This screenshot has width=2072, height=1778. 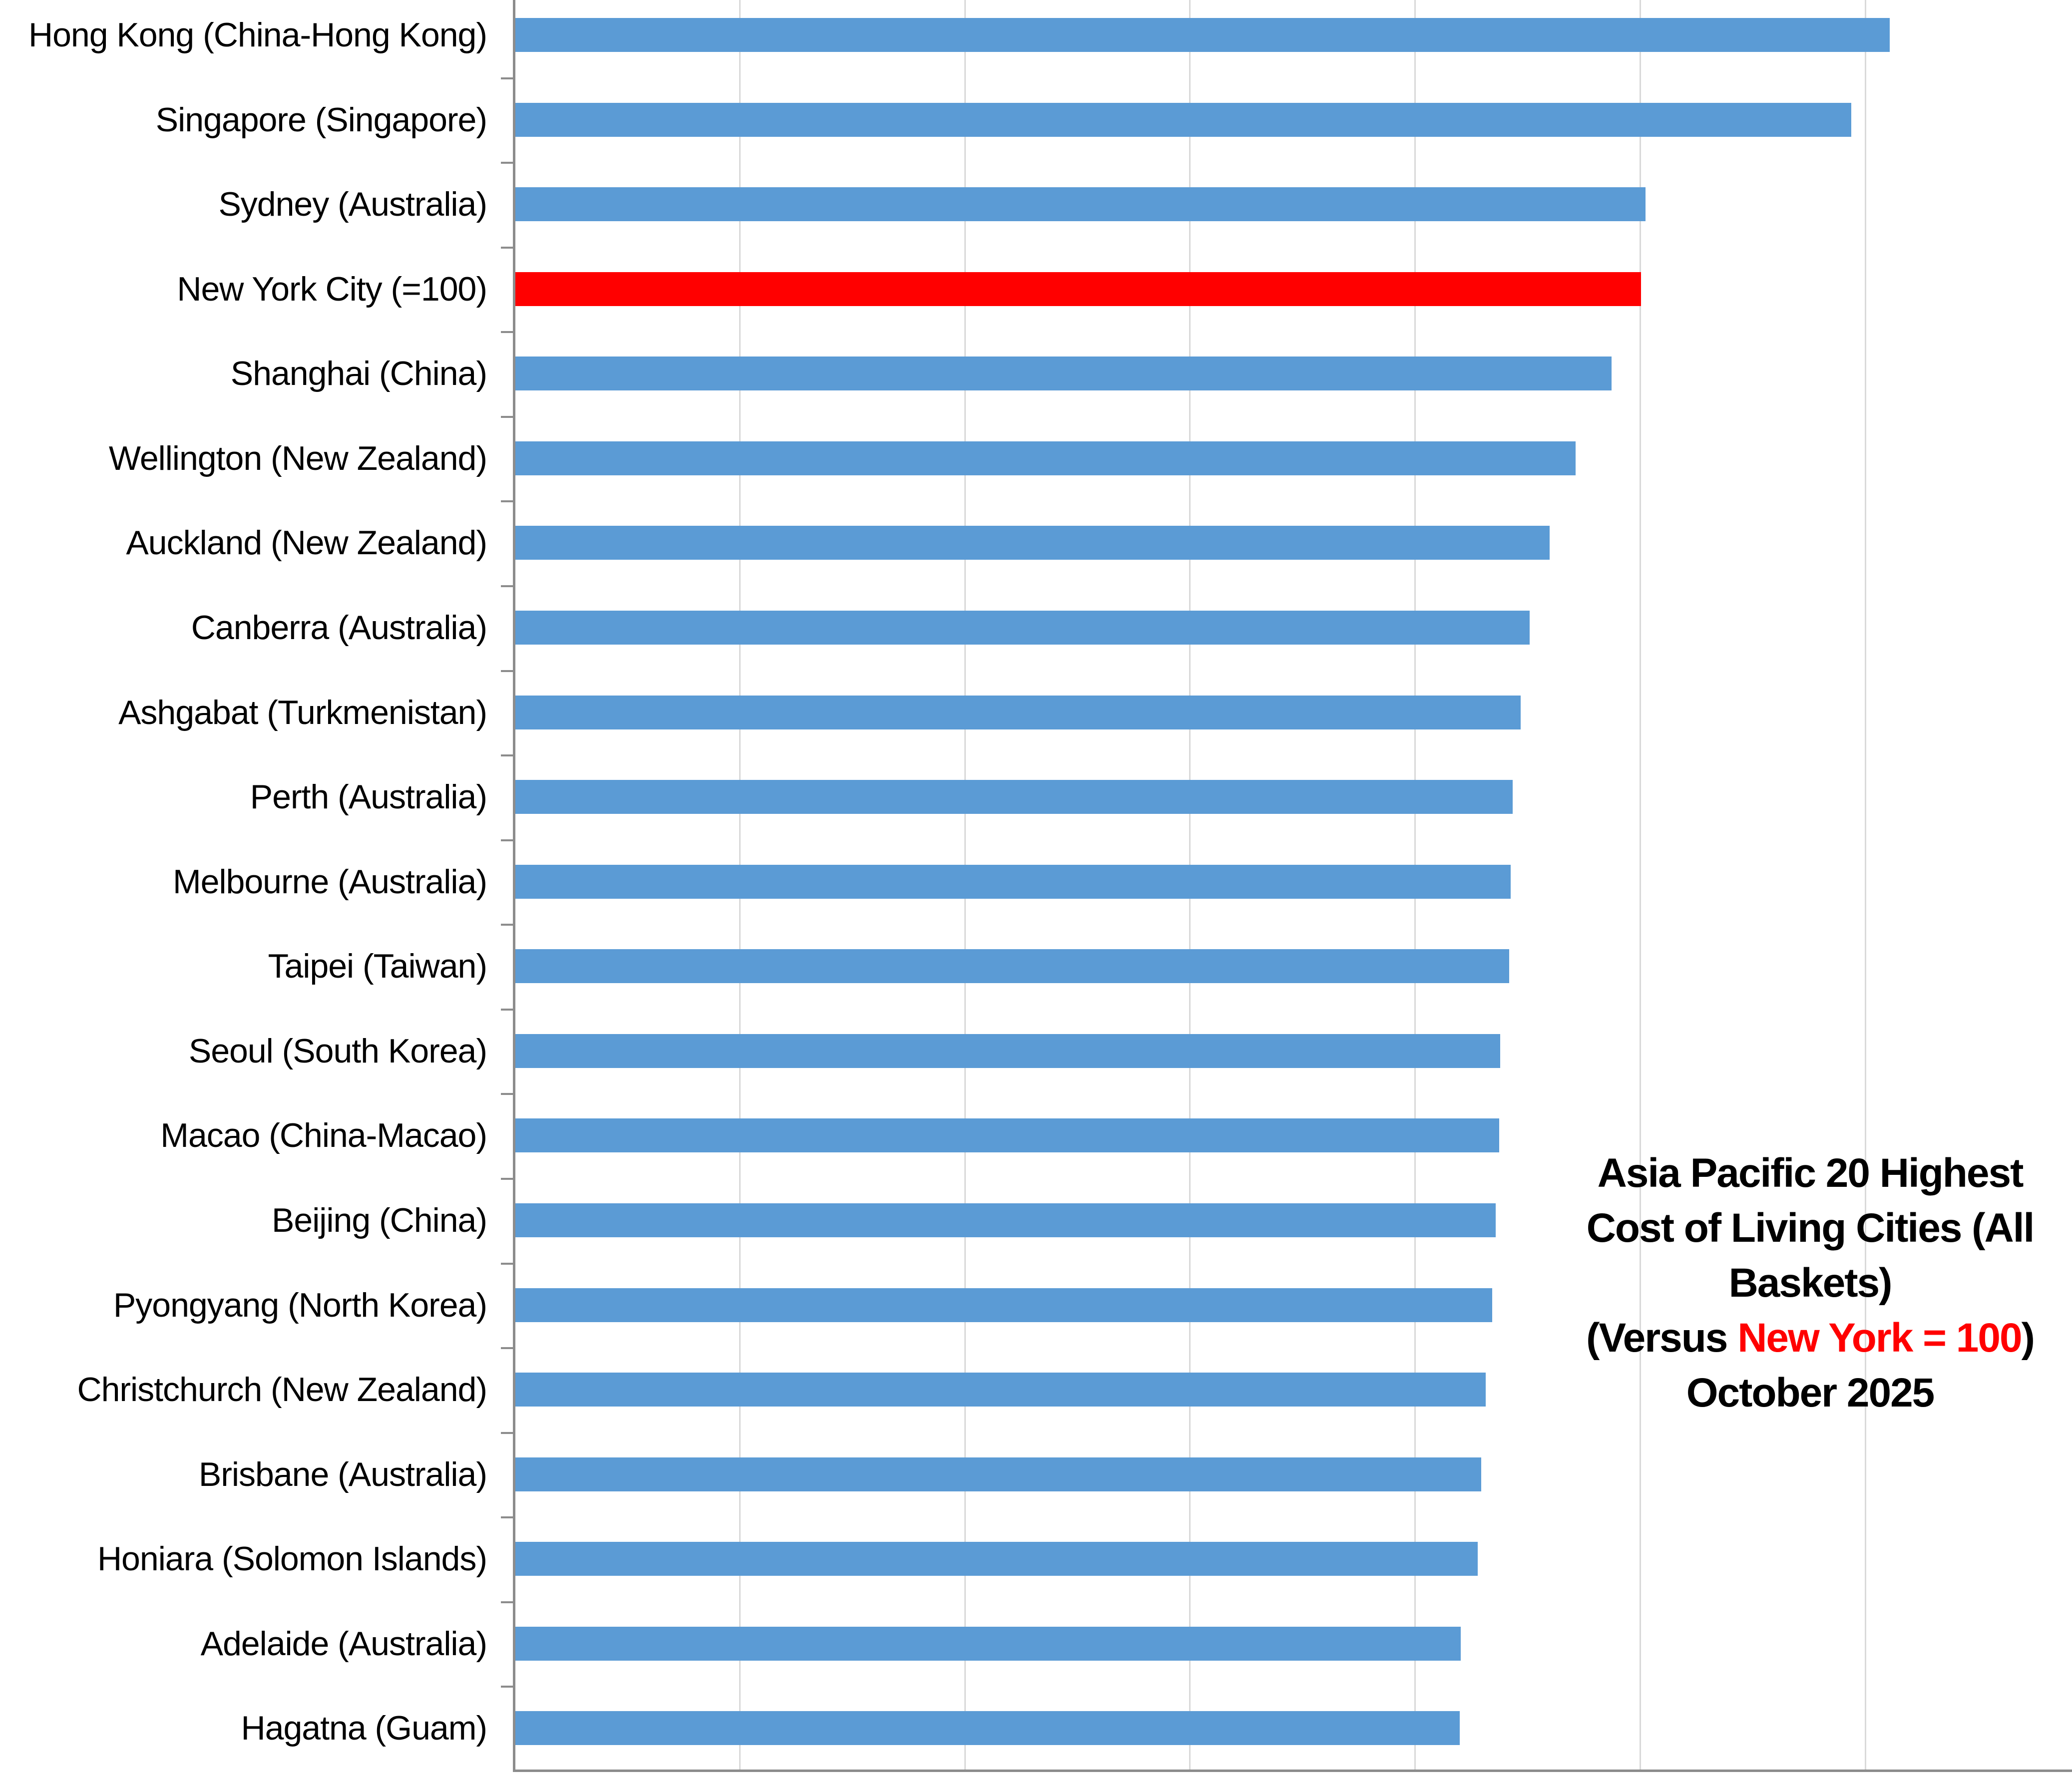 I want to click on category-label: Singapore (Singapore), so click(x=321, y=119).